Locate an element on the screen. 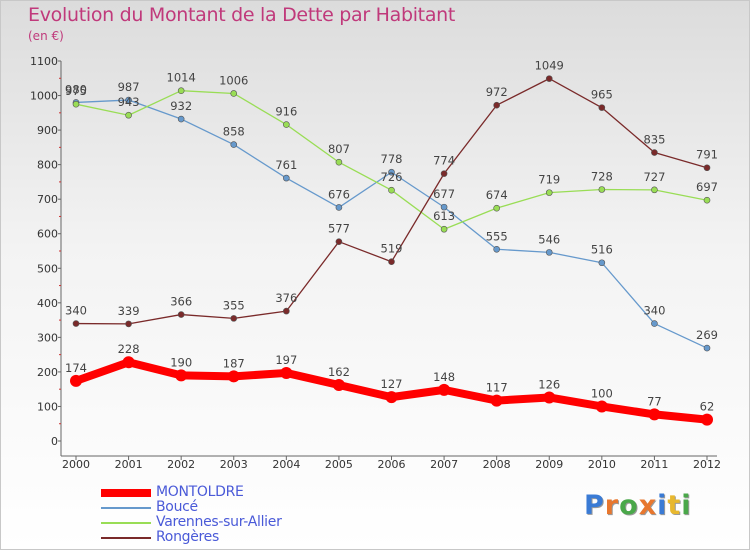  data-label: 858 is located at coordinates (234, 132).